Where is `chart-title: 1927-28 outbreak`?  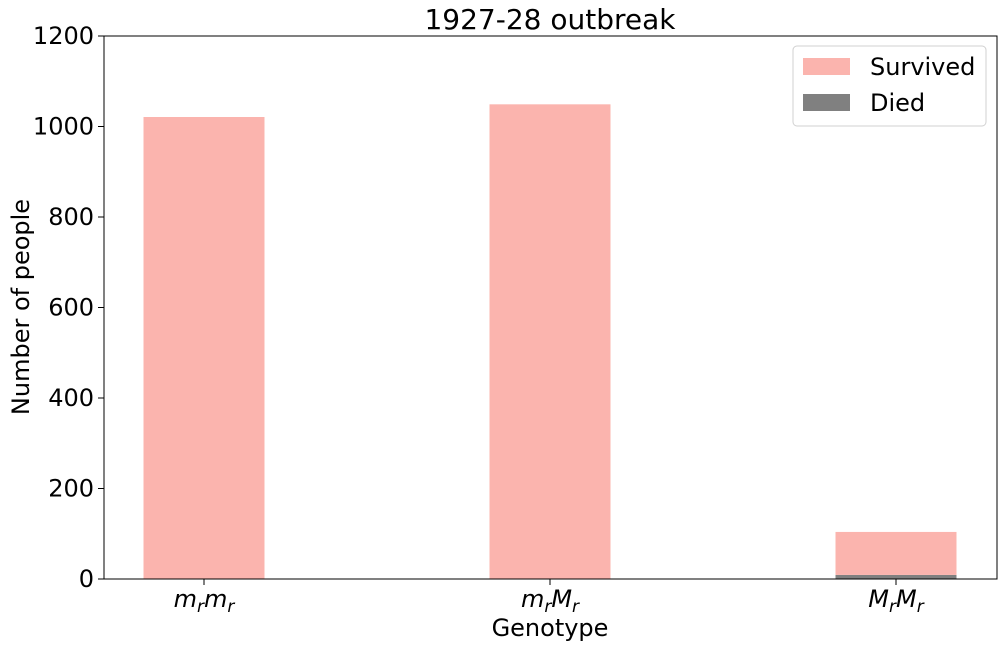
chart-title: 1927-28 outbreak is located at coordinates (550, 19).